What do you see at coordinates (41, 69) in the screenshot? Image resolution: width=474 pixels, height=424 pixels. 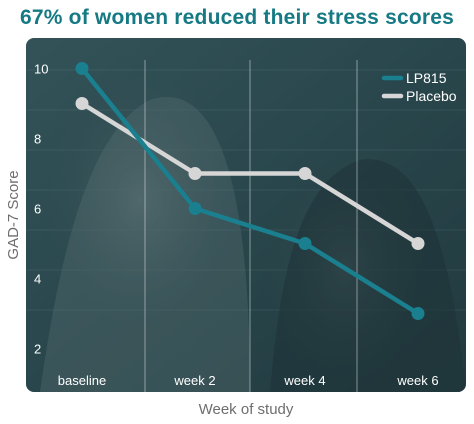 I see `y-tick-label-10: 10` at bounding box center [41, 69].